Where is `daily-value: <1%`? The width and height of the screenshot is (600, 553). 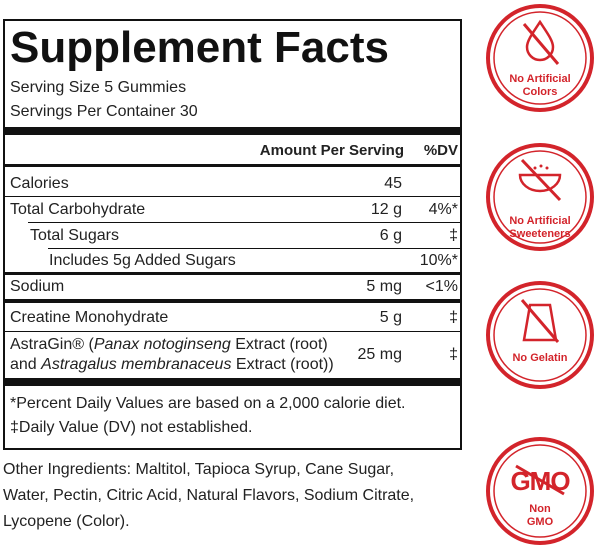
daily-value: <1% is located at coordinates (441, 286).